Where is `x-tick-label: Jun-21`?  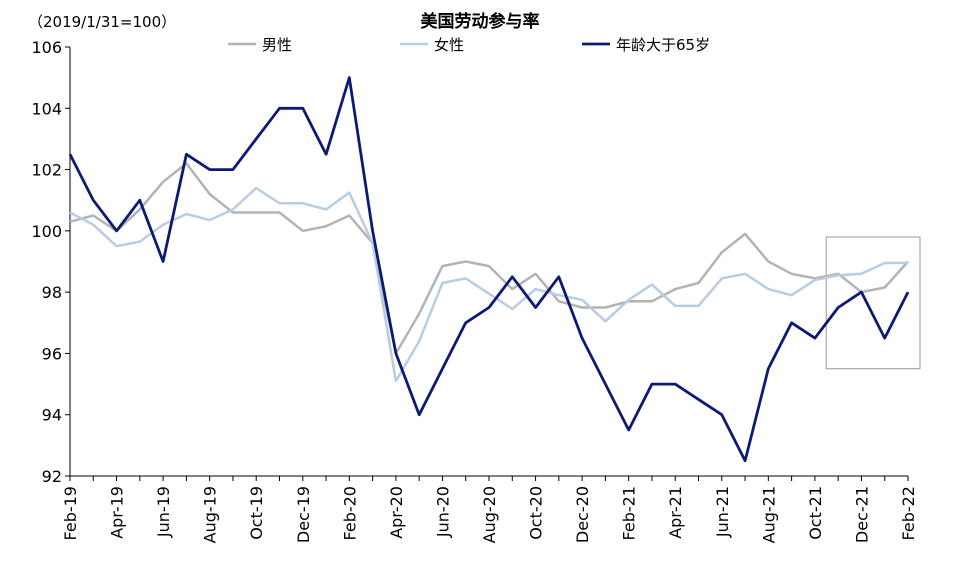 x-tick-label: Jun-21 is located at coordinates (722, 512).